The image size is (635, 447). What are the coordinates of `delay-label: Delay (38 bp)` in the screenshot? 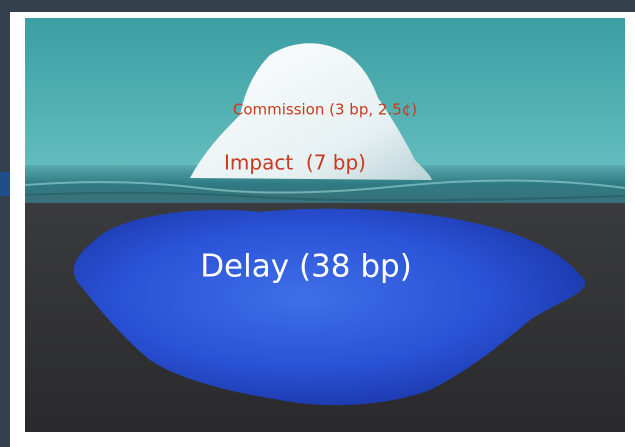 It's located at (306, 267).